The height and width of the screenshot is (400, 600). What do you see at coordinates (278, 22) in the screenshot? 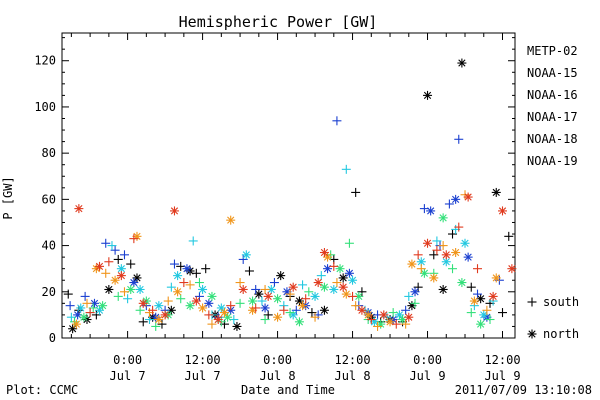
I see `chart-title: Hemispheric Power [GW]` at bounding box center [278, 22].